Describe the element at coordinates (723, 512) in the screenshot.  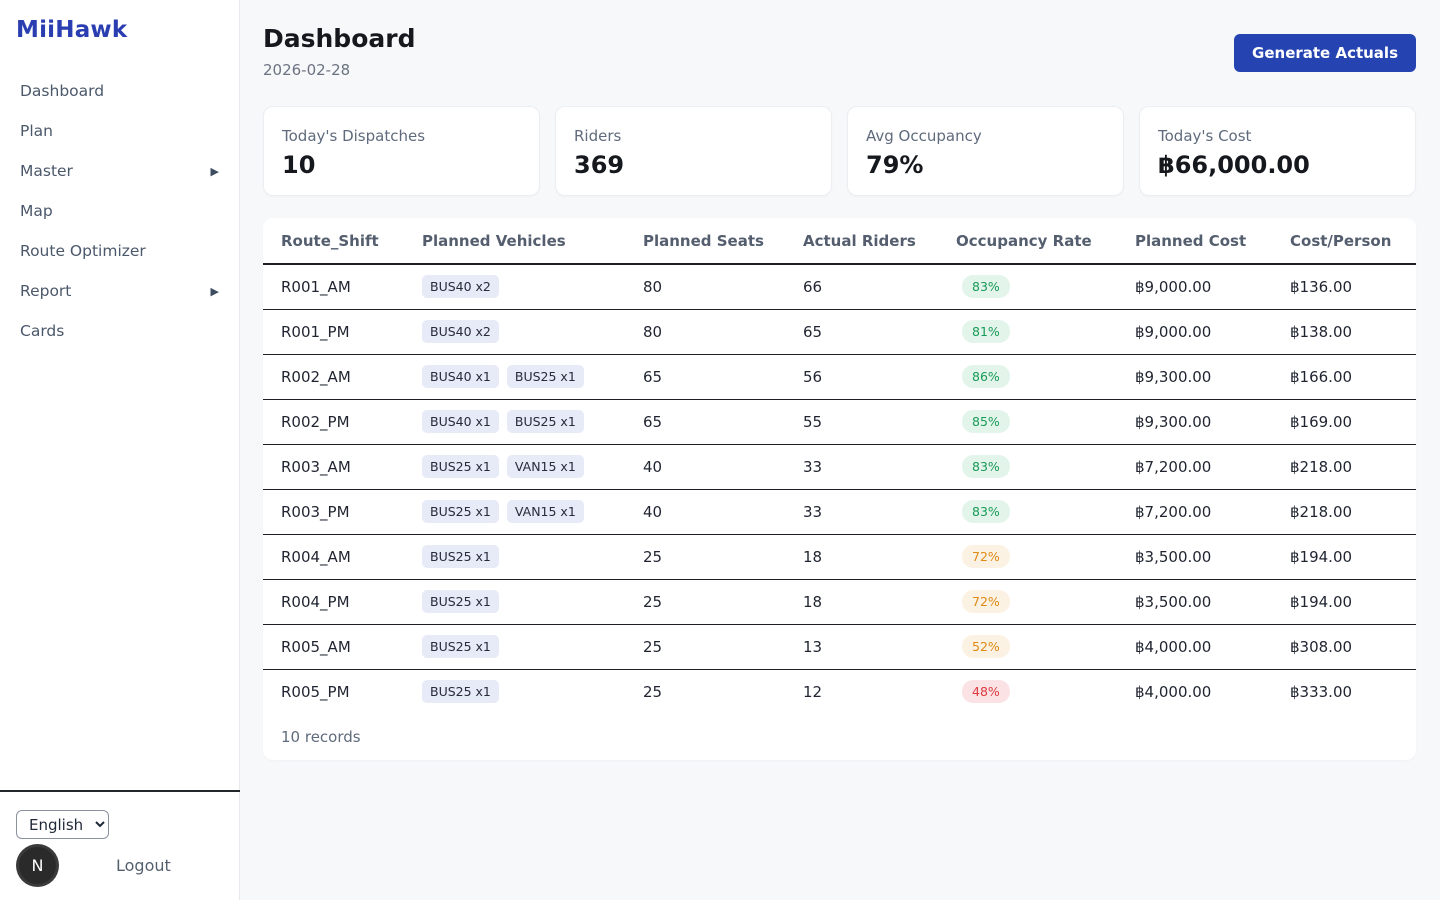
I see `planned-seats-cell: 40` at that location.